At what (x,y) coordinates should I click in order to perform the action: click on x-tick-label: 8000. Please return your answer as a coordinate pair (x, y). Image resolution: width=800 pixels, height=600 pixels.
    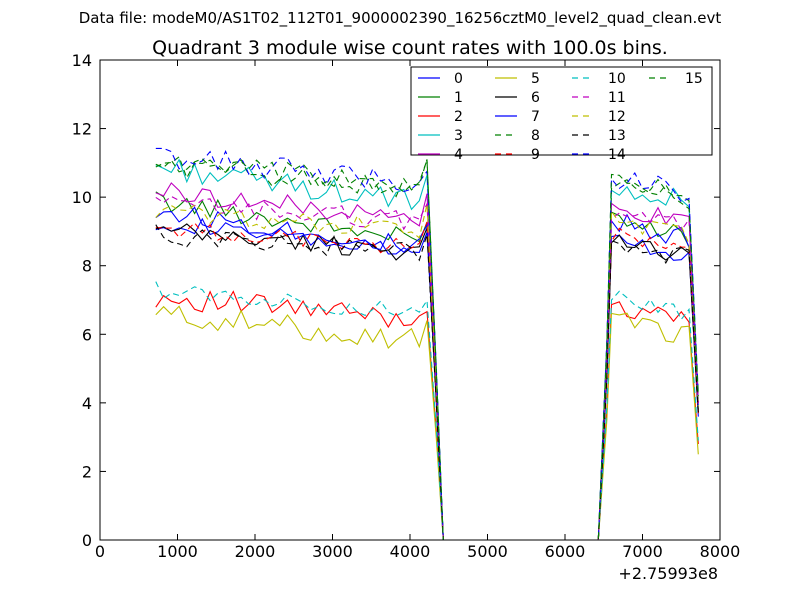
    Looking at the image, I should click on (720, 551).